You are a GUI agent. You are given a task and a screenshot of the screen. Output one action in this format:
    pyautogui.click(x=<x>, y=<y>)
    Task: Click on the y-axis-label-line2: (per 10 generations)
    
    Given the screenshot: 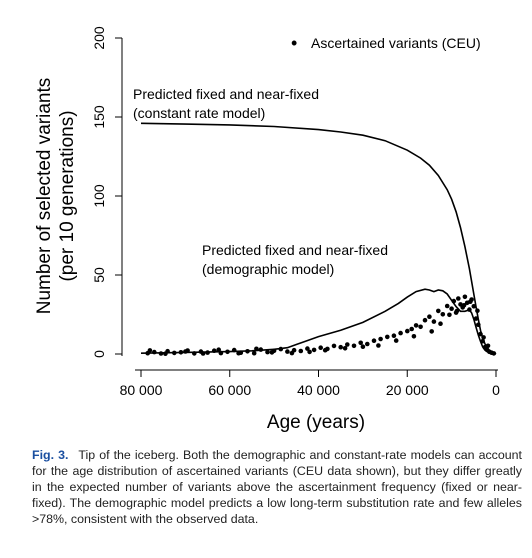 What is the action you would take?
    pyautogui.click(x=67, y=195)
    